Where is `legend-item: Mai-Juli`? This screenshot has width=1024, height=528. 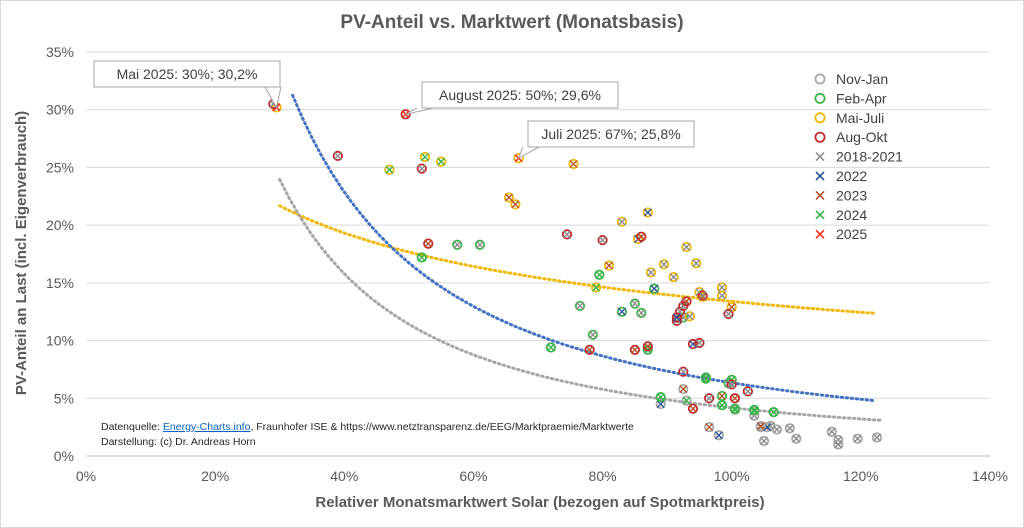
legend-item: Mai-Juli is located at coordinates (849, 118).